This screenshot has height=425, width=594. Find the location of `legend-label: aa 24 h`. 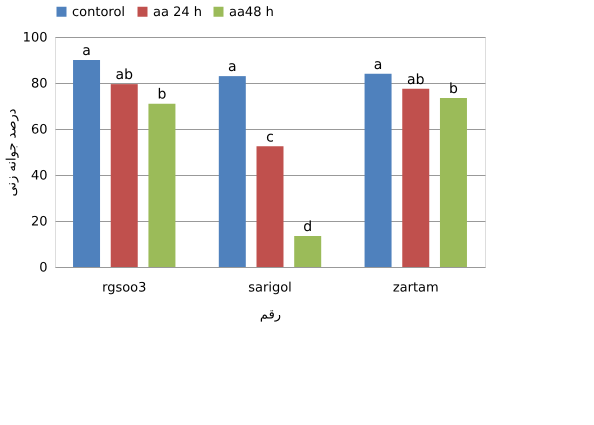

legend-label: aa 24 h is located at coordinates (177, 12).